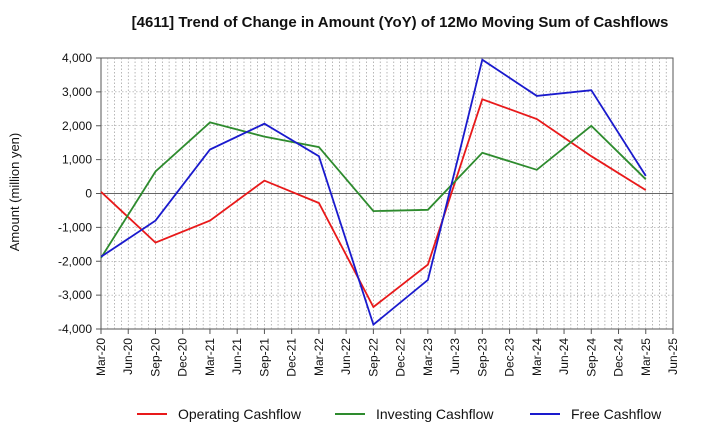  Describe the element at coordinates (482, 357) in the screenshot. I see `x-tick-label: Sep-23` at that location.